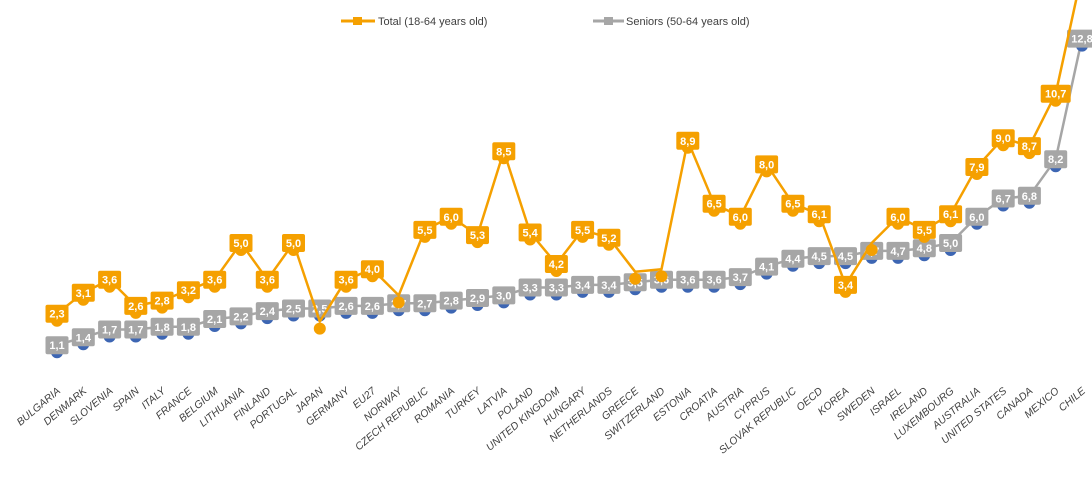  What do you see at coordinates (126, 399) in the screenshot?
I see `x-tick-label: SPAIN` at bounding box center [126, 399].